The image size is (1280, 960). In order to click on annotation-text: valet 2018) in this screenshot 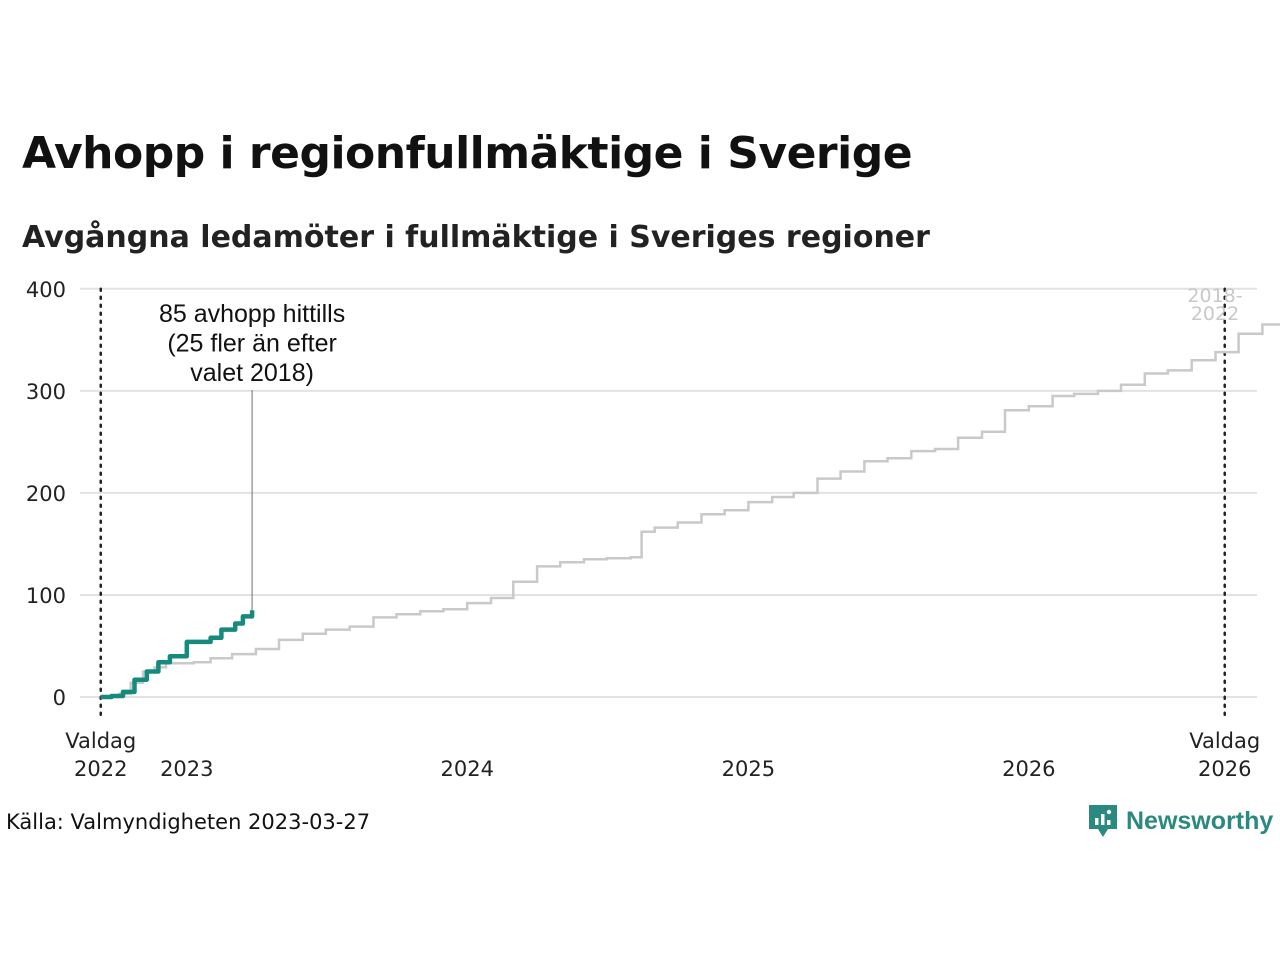, I will do `click(252, 373)`.